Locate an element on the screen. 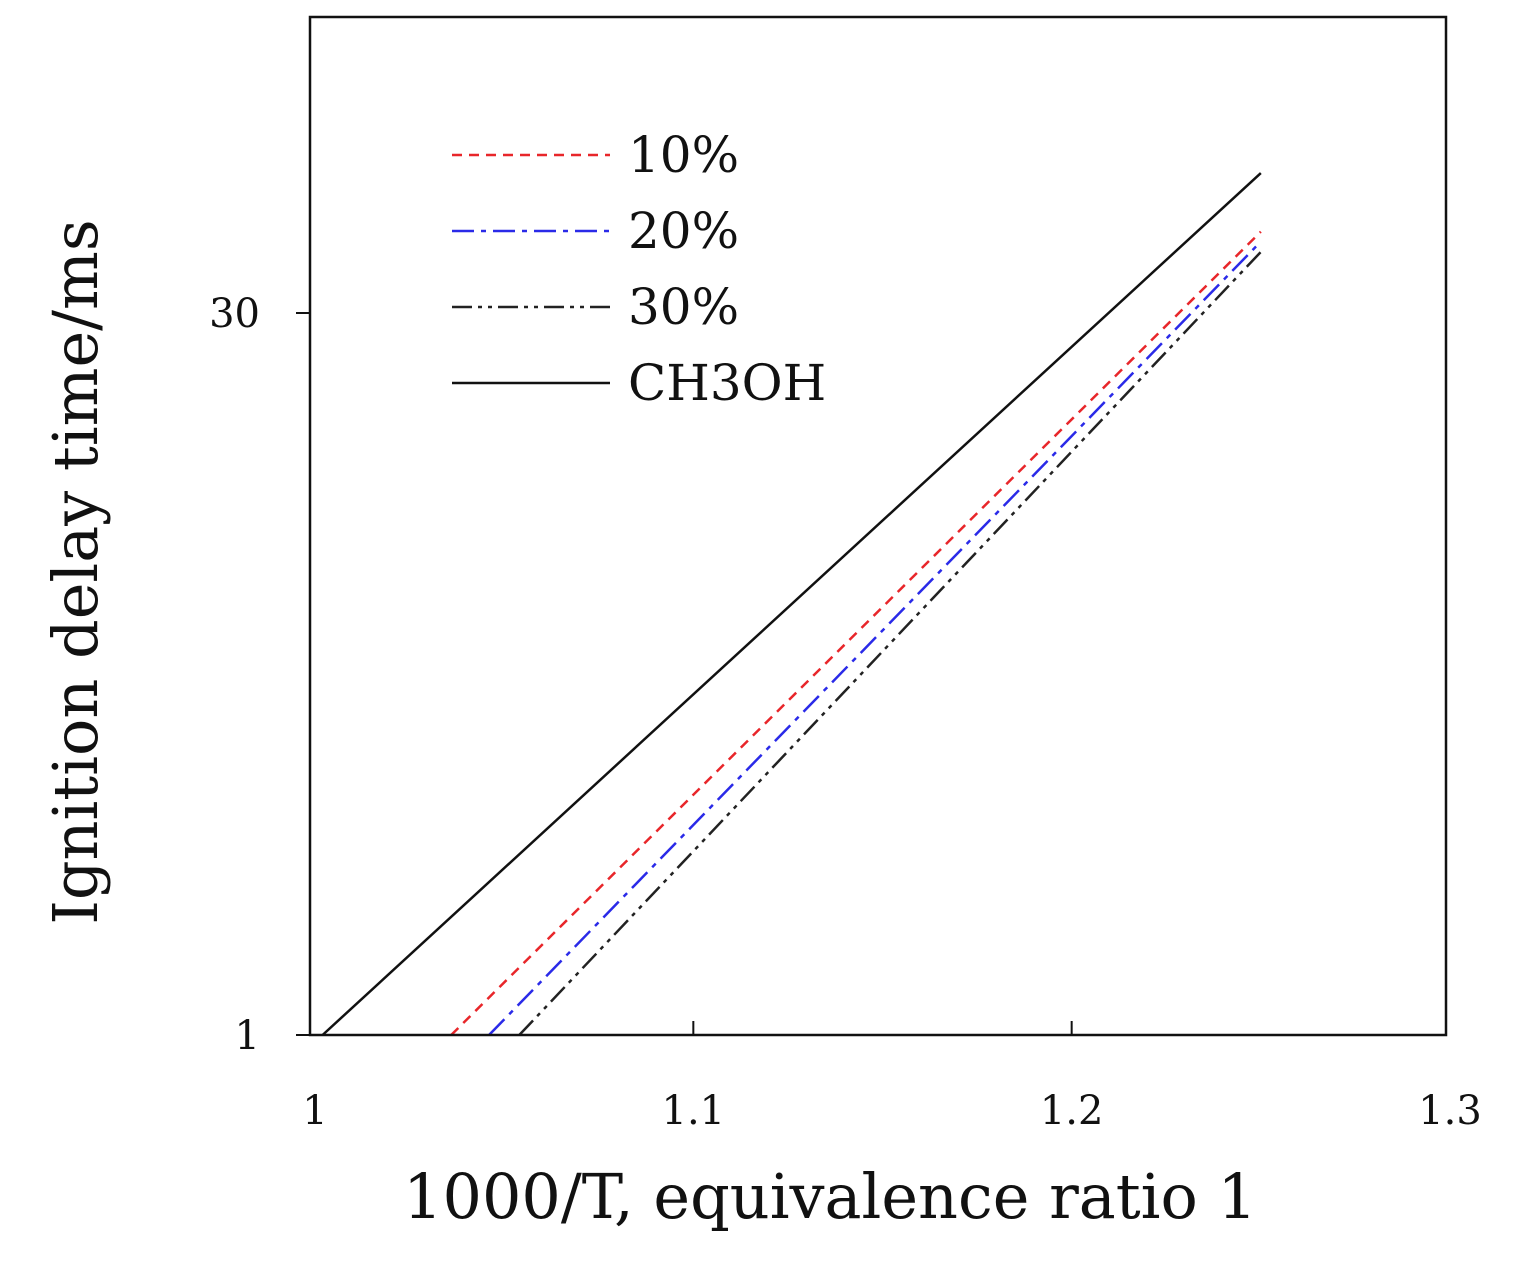 This screenshot has width=1524, height=1264. legend-label: CH3OH is located at coordinates (727, 383).